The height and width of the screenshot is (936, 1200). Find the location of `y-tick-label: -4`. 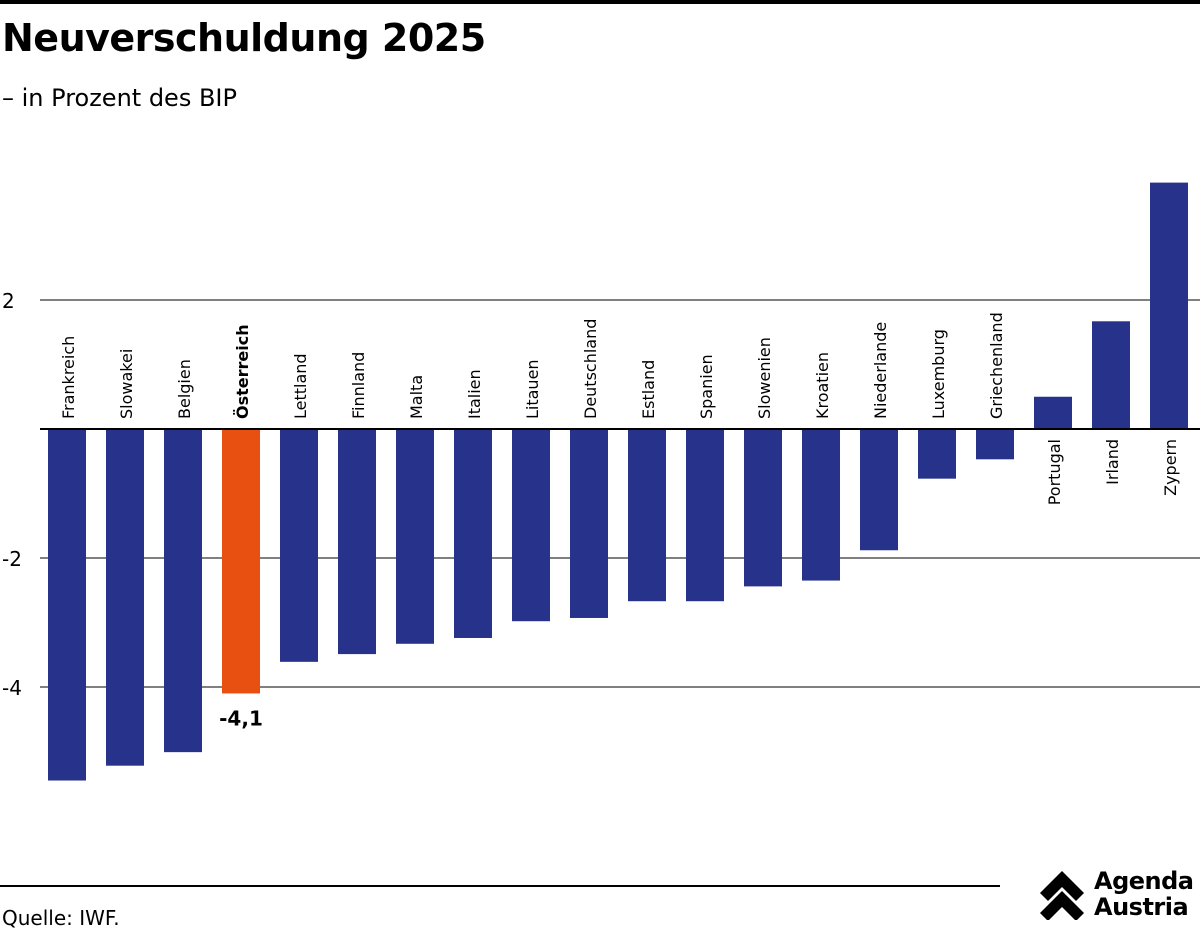

y-tick-label: -4 is located at coordinates (12, 688).